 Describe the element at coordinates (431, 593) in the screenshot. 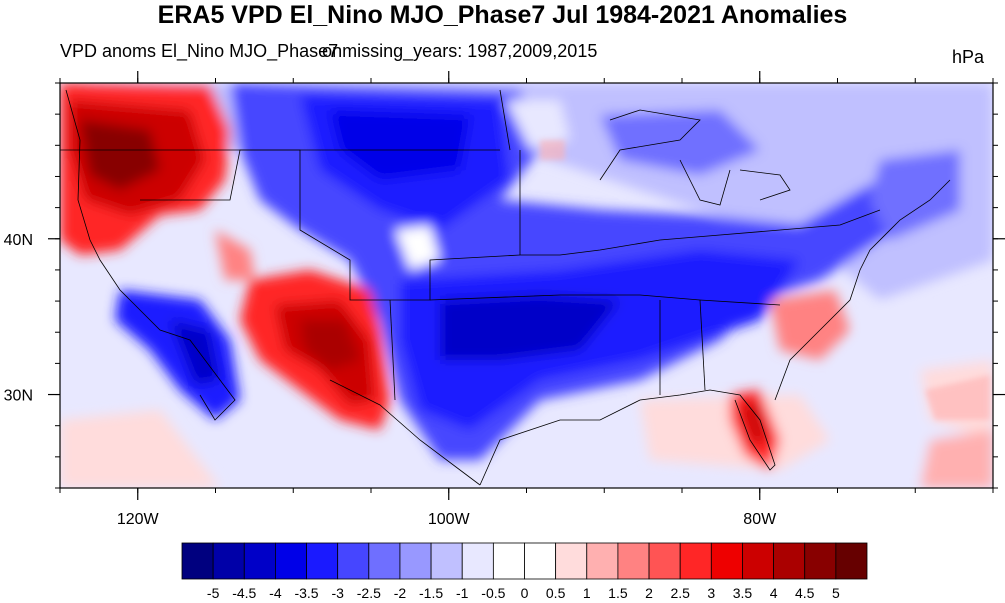

I see `colorbar-label: -1.5` at that location.